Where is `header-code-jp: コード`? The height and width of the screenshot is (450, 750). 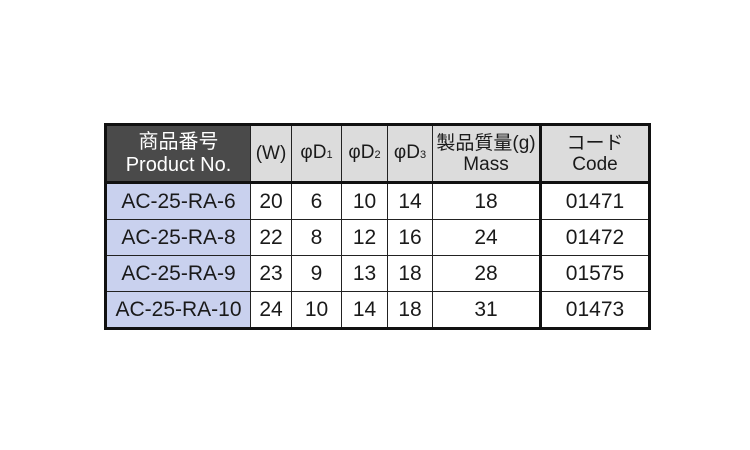
header-code-jp: コード is located at coordinates (595, 143).